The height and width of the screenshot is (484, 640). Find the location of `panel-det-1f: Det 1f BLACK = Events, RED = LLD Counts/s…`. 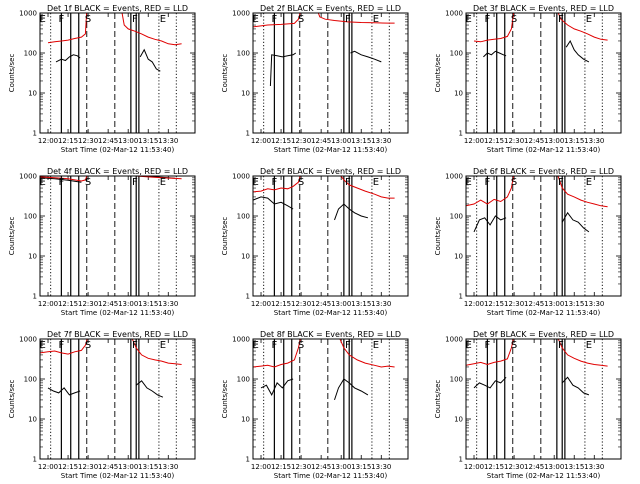

panel-det-1f: Det 1f BLACK = Events, RED = LLD Counts/s… is located at coordinates (102, 79).